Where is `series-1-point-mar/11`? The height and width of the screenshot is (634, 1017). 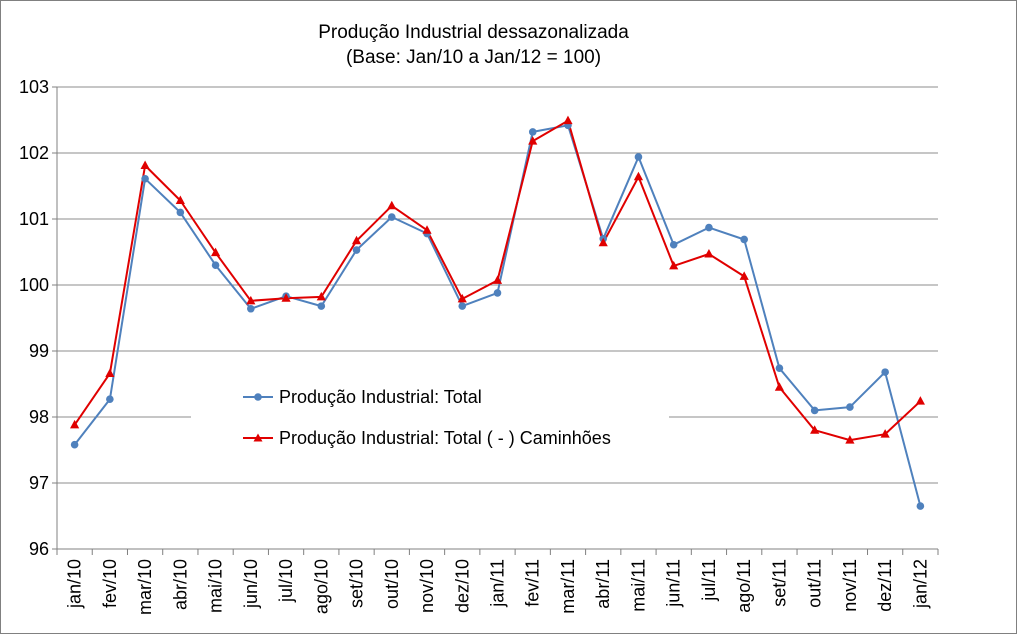 series-1-point-mar/11 is located at coordinates (568, 120).